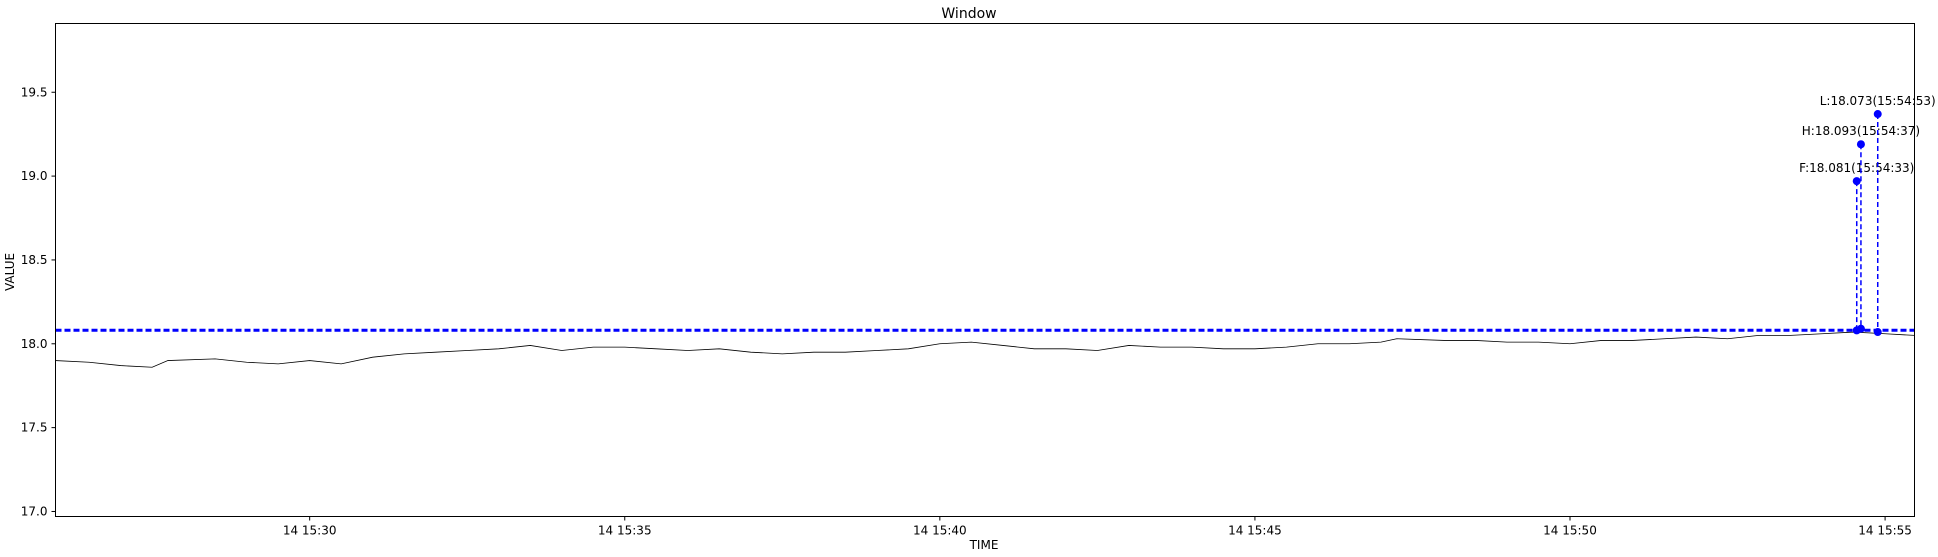  I want to click on x-tick-label: 14 15:35, so click(625, 531).